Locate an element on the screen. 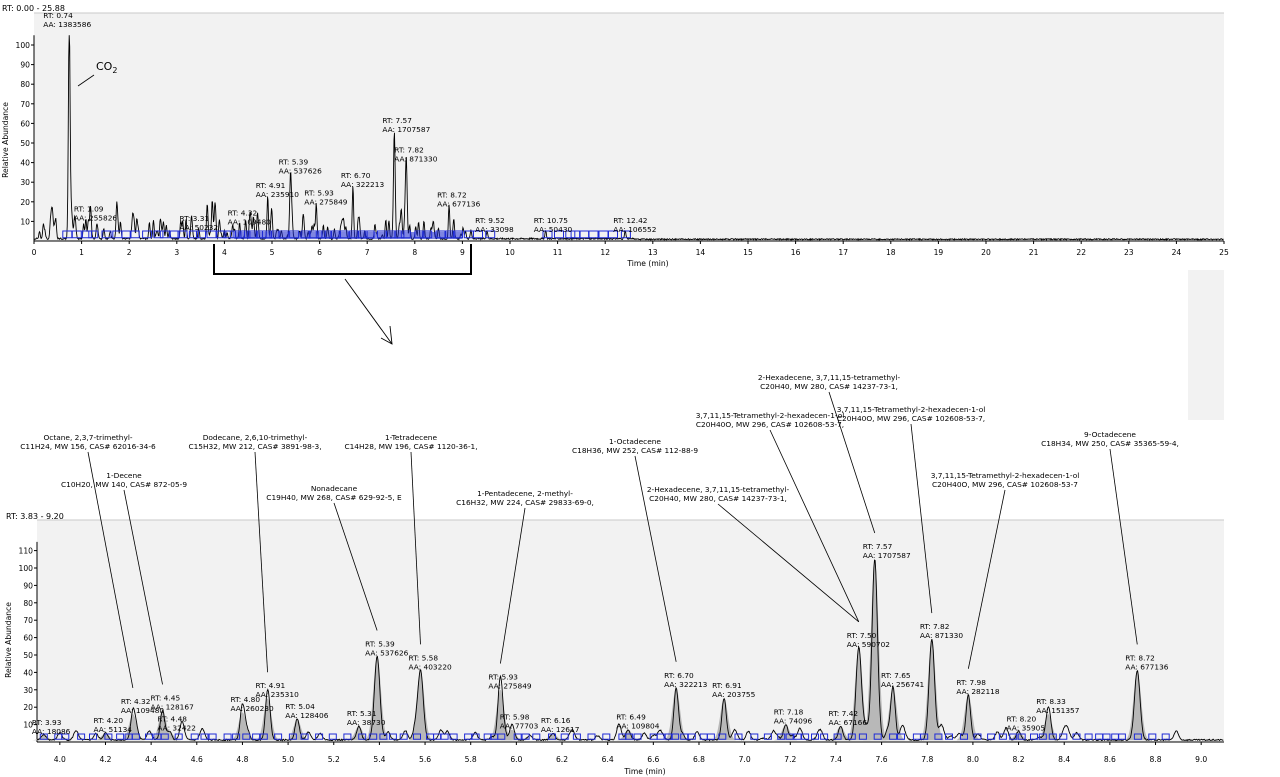  peak-aa-label: AA: 256741 is located at coordinates (903, 684).